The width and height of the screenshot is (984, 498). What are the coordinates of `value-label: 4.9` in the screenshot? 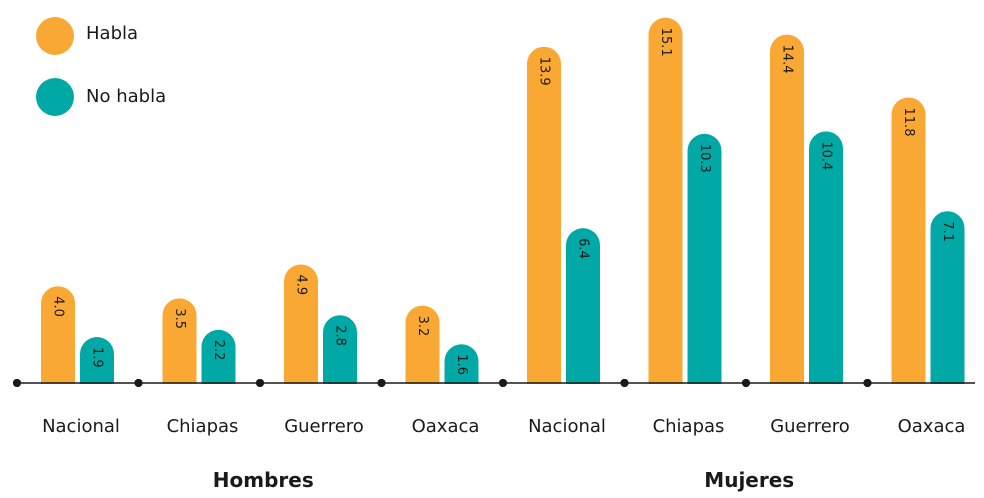 It's located at (301, 284).